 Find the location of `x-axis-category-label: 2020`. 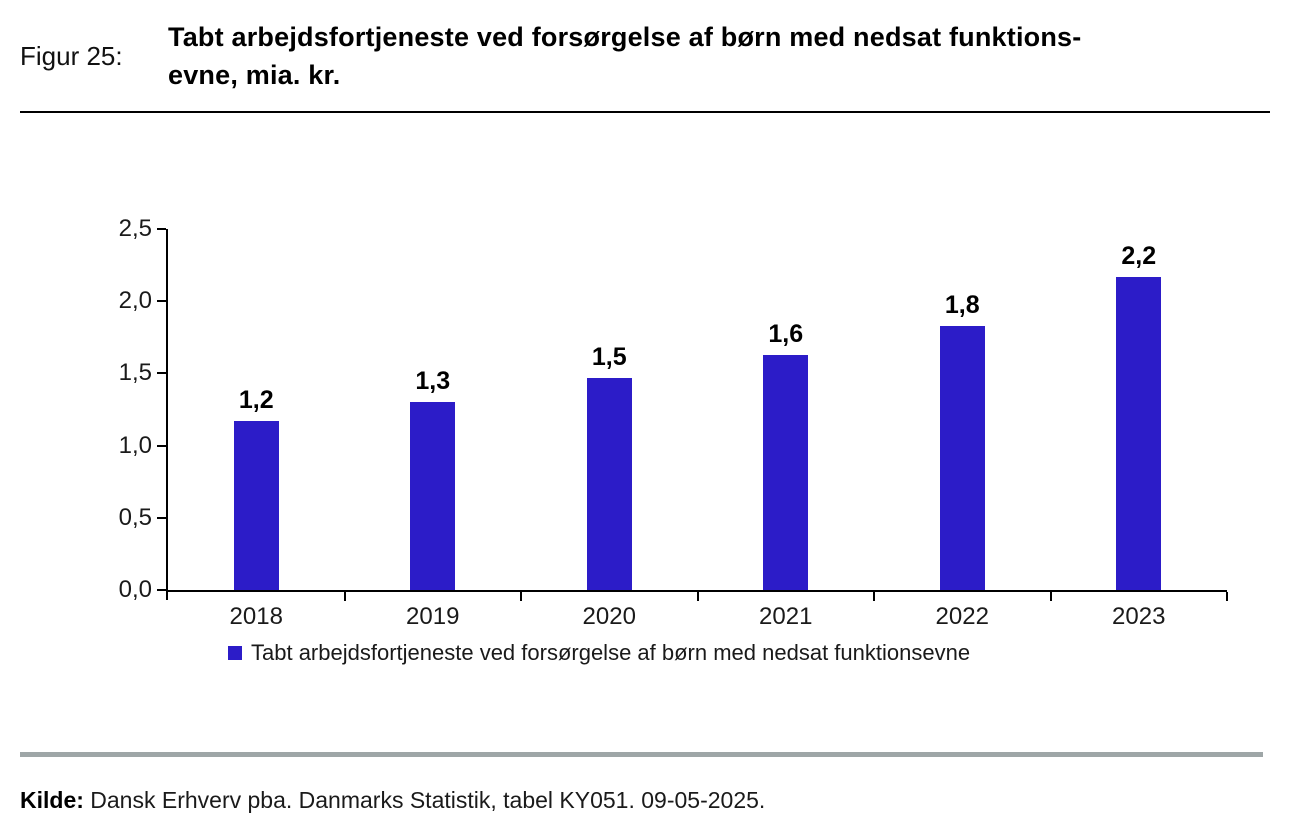

x-axis-category-label: 2020 is located at coordinates (609, 616).